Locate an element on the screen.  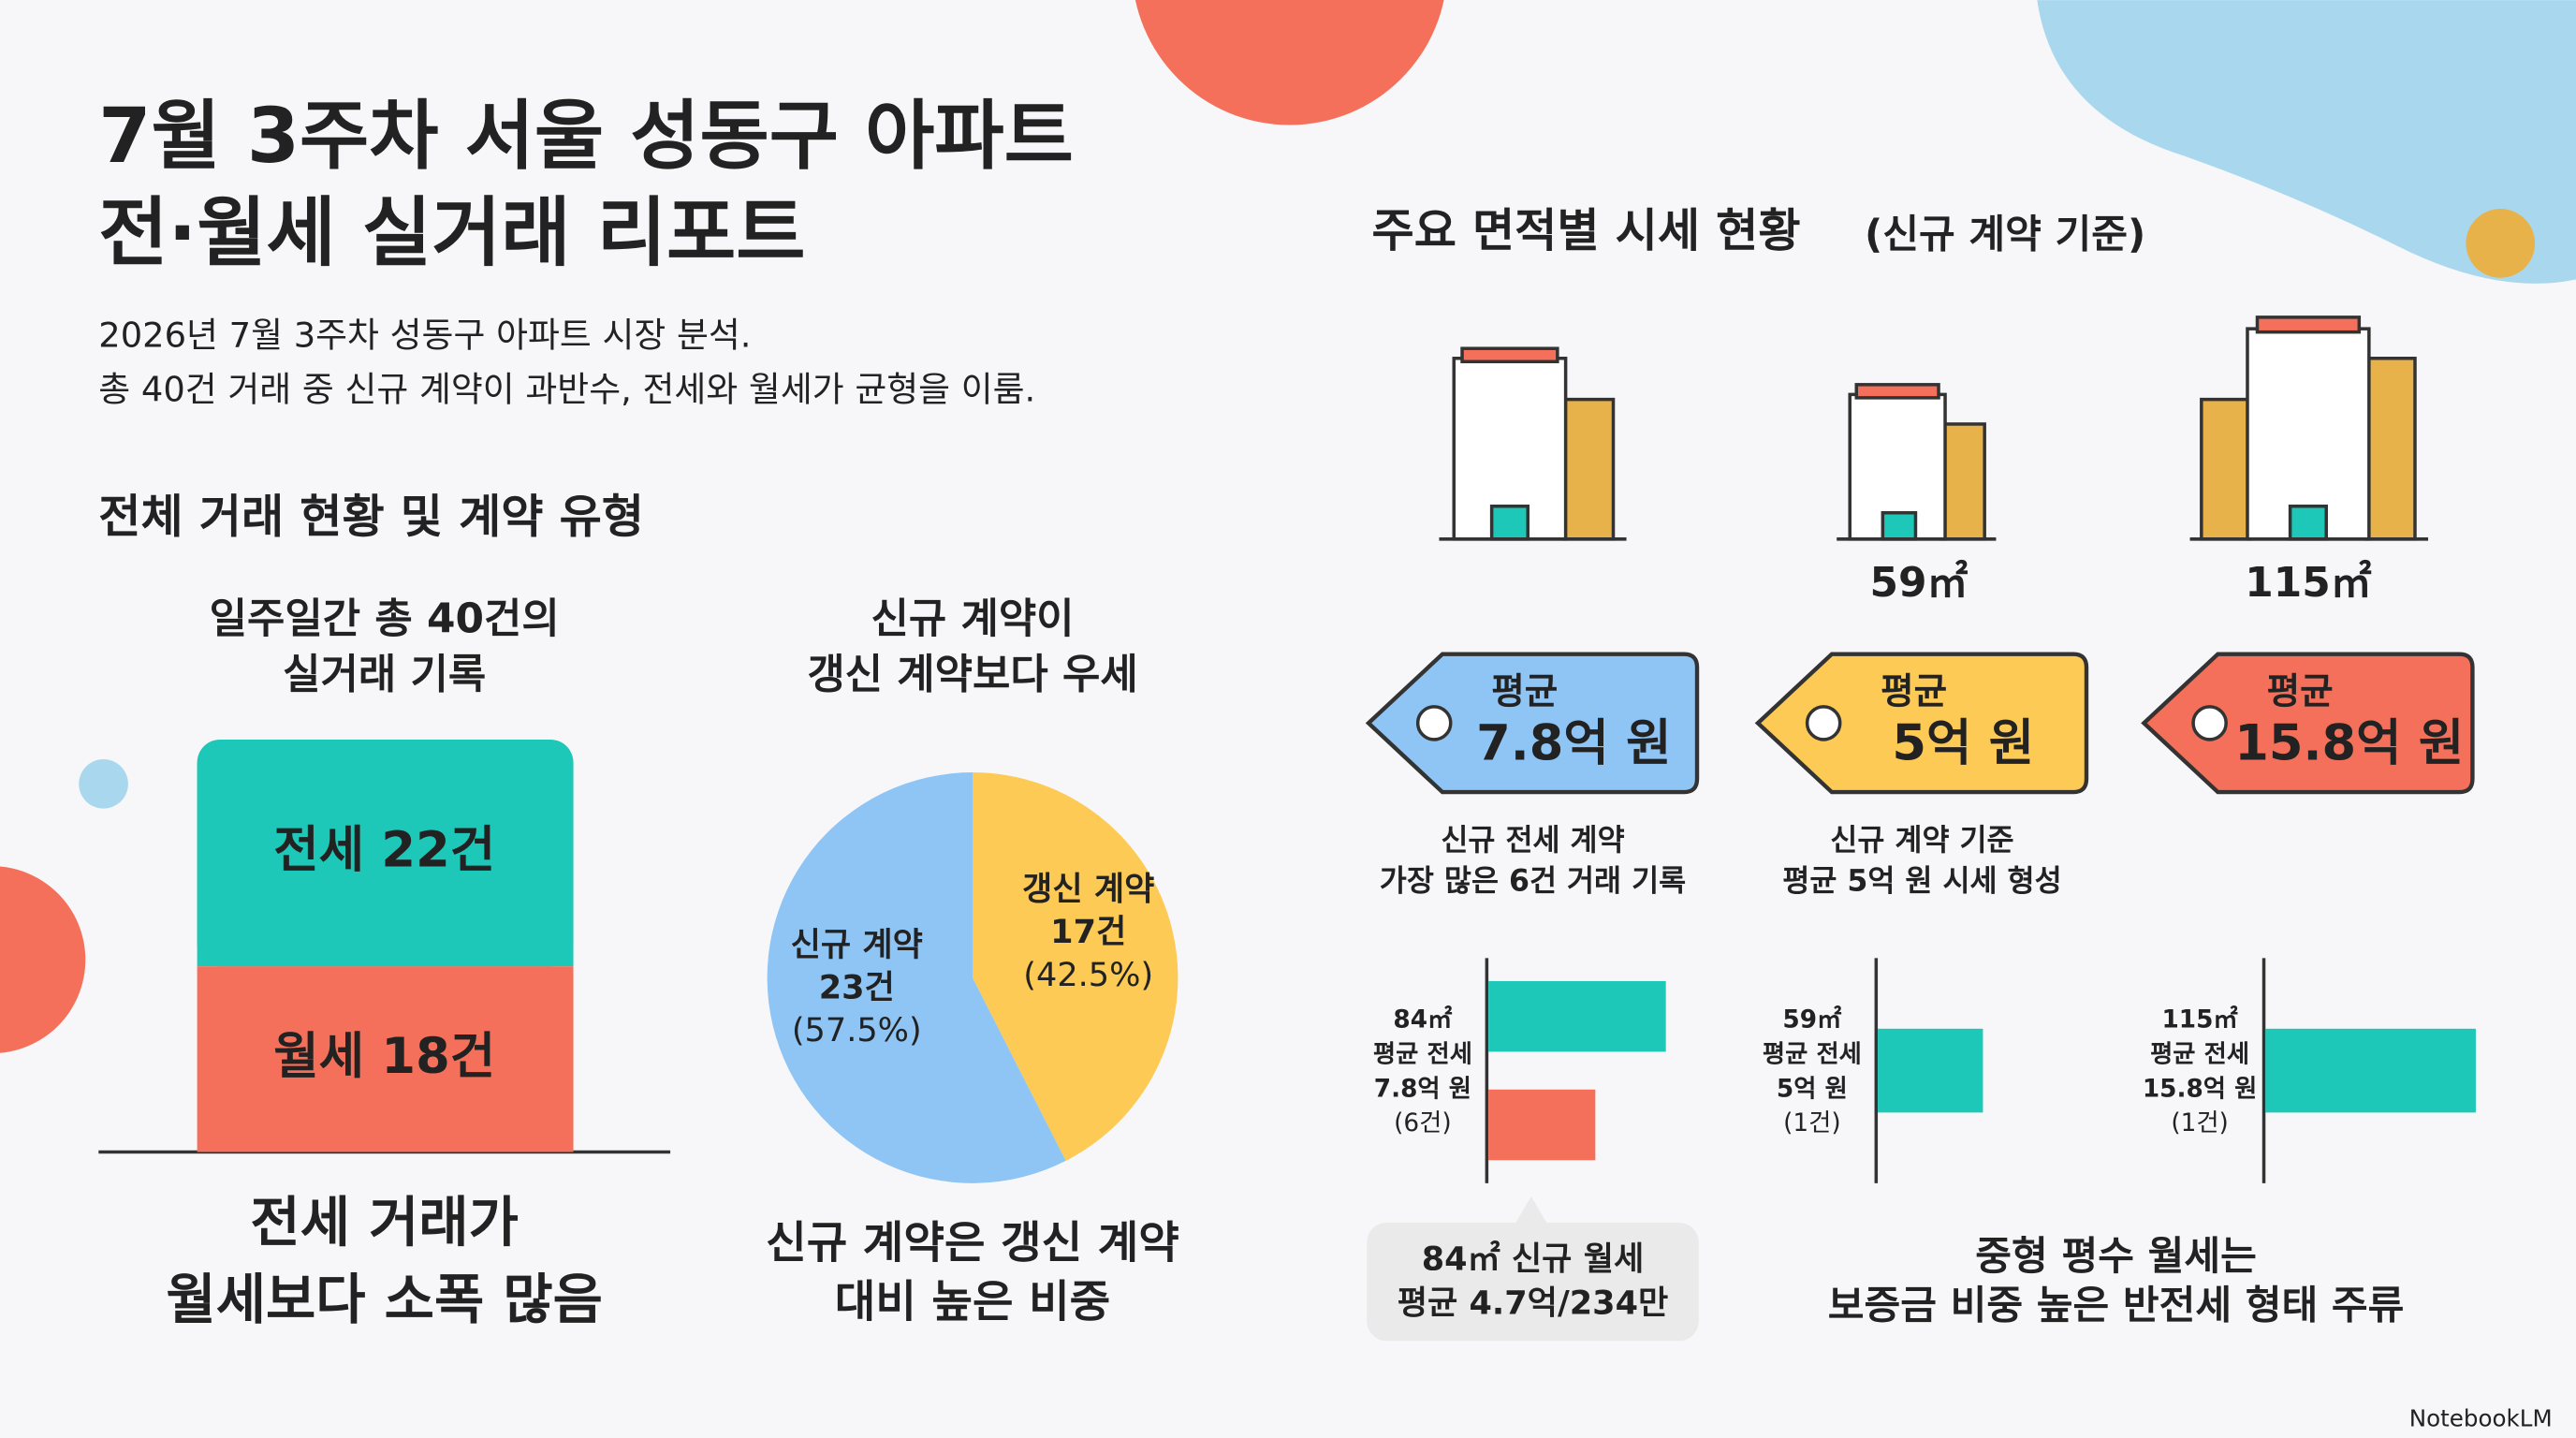
bar-segment-fill is located at coordinates (385, 864).